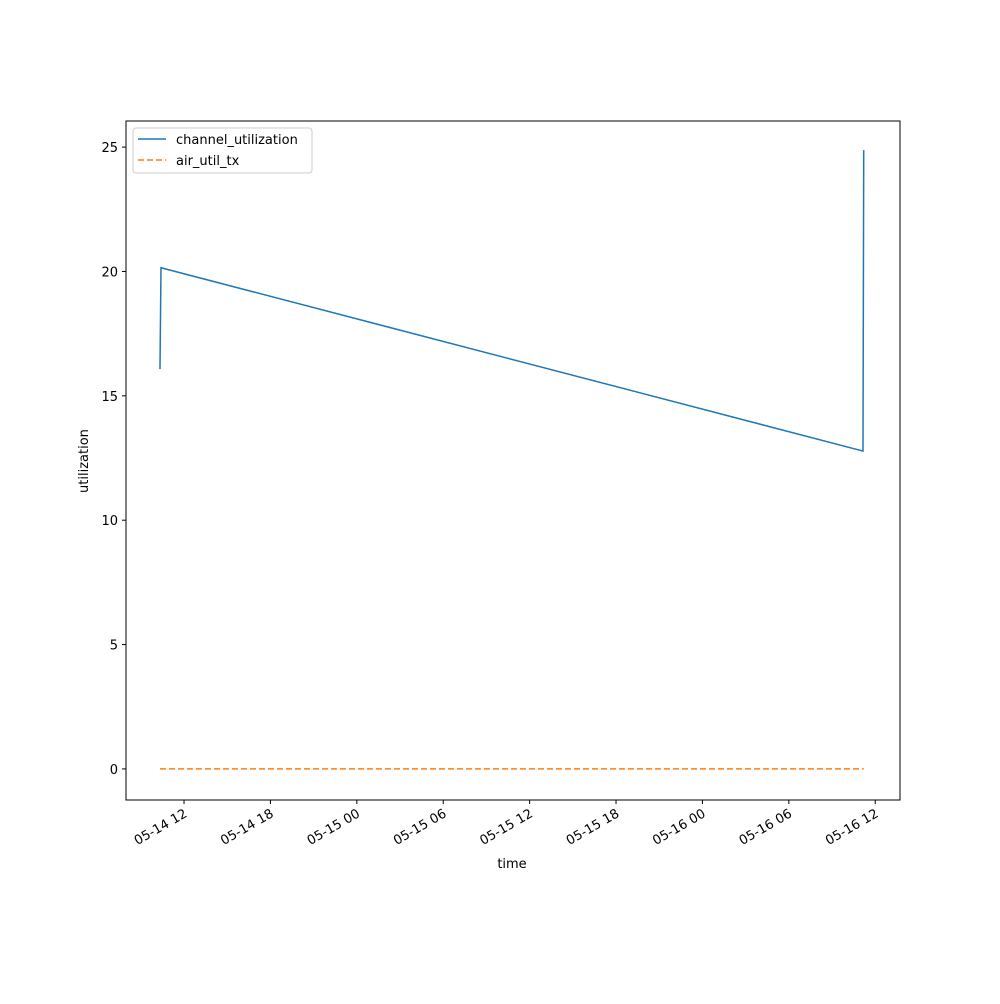  What do you see at coordinates (109, 148) in the screenshot?
I see `y-tick-label: 25` at bounding box center [109, 148].